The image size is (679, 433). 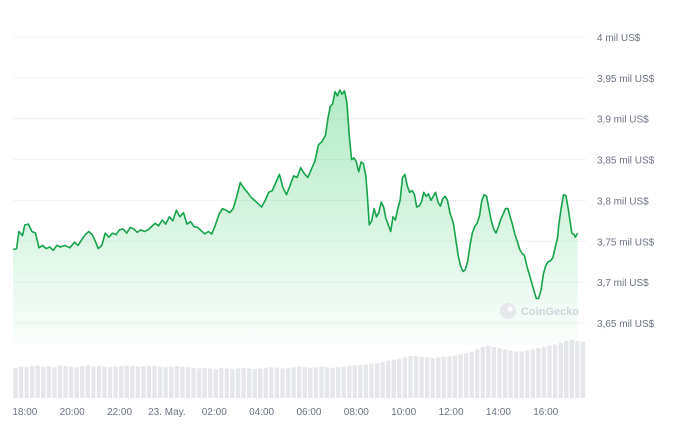 I want to click on x-tick-label: 22:00, so click(x=119, y=412).